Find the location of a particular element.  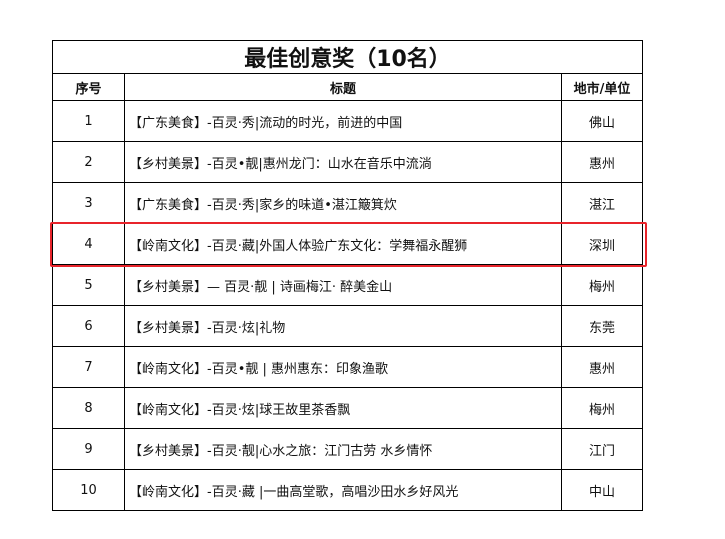

cell-title: 【乡村美景】-百灵•靓|惠州龙门：山水在音乐中流淌 is located at coordinates (343, 162).